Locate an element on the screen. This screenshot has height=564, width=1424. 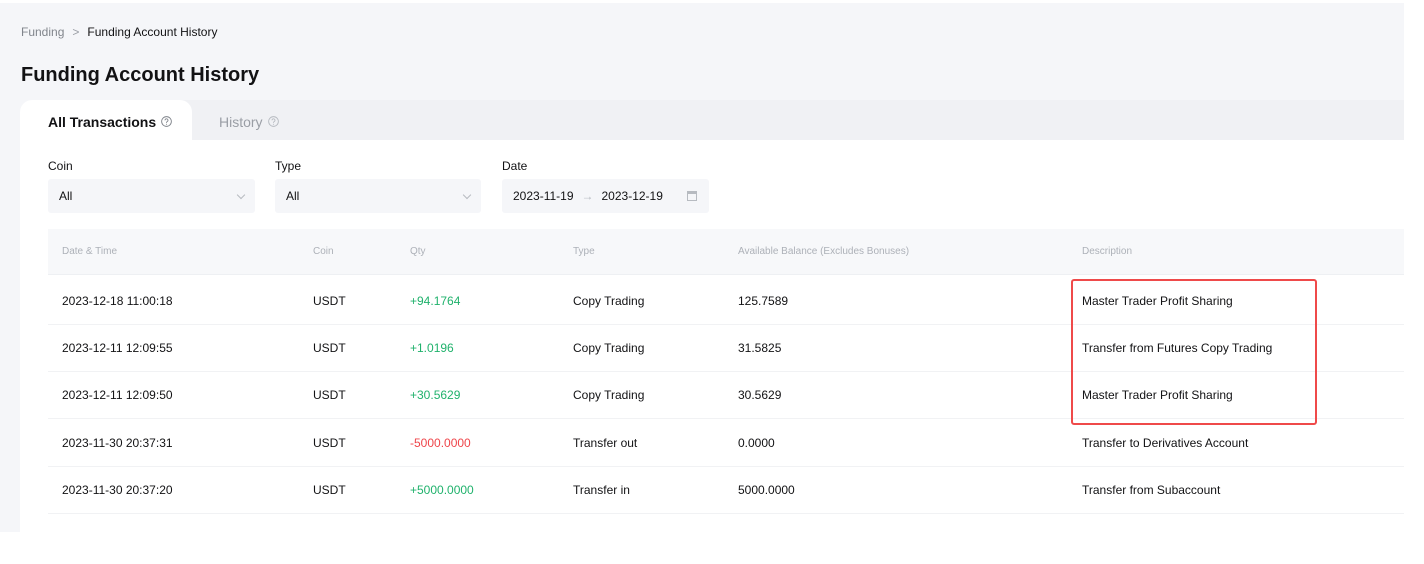
cell-qty: +5000.0000 is located at coordinates (442, 489).